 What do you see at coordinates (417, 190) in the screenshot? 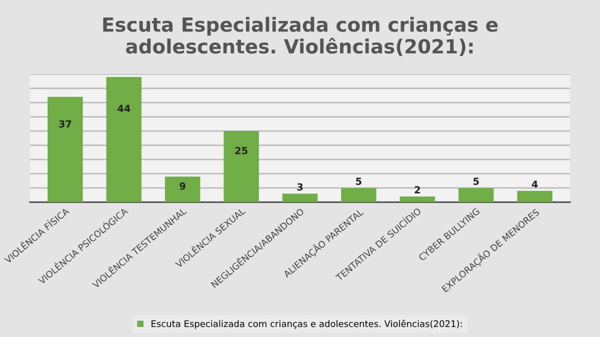
I see `data-label: 2` at bounding box center [417, 190].